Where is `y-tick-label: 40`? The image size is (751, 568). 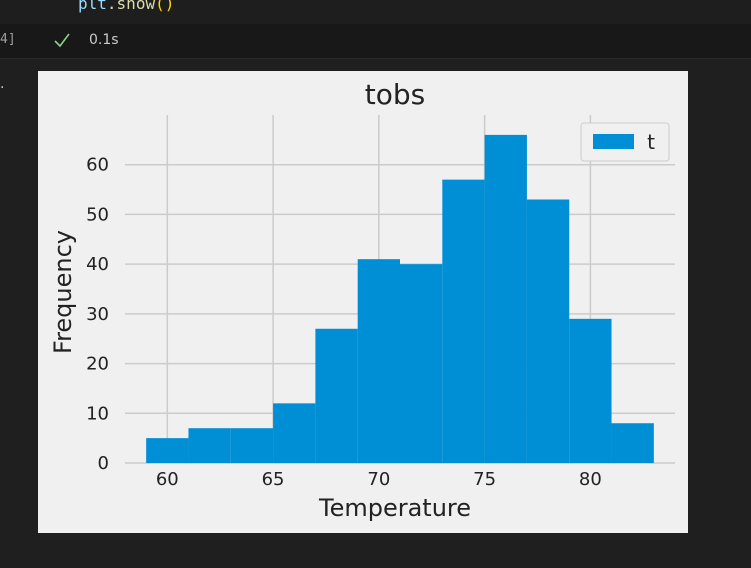
y-tick-label: 40 is located at coordinates (97, 264).